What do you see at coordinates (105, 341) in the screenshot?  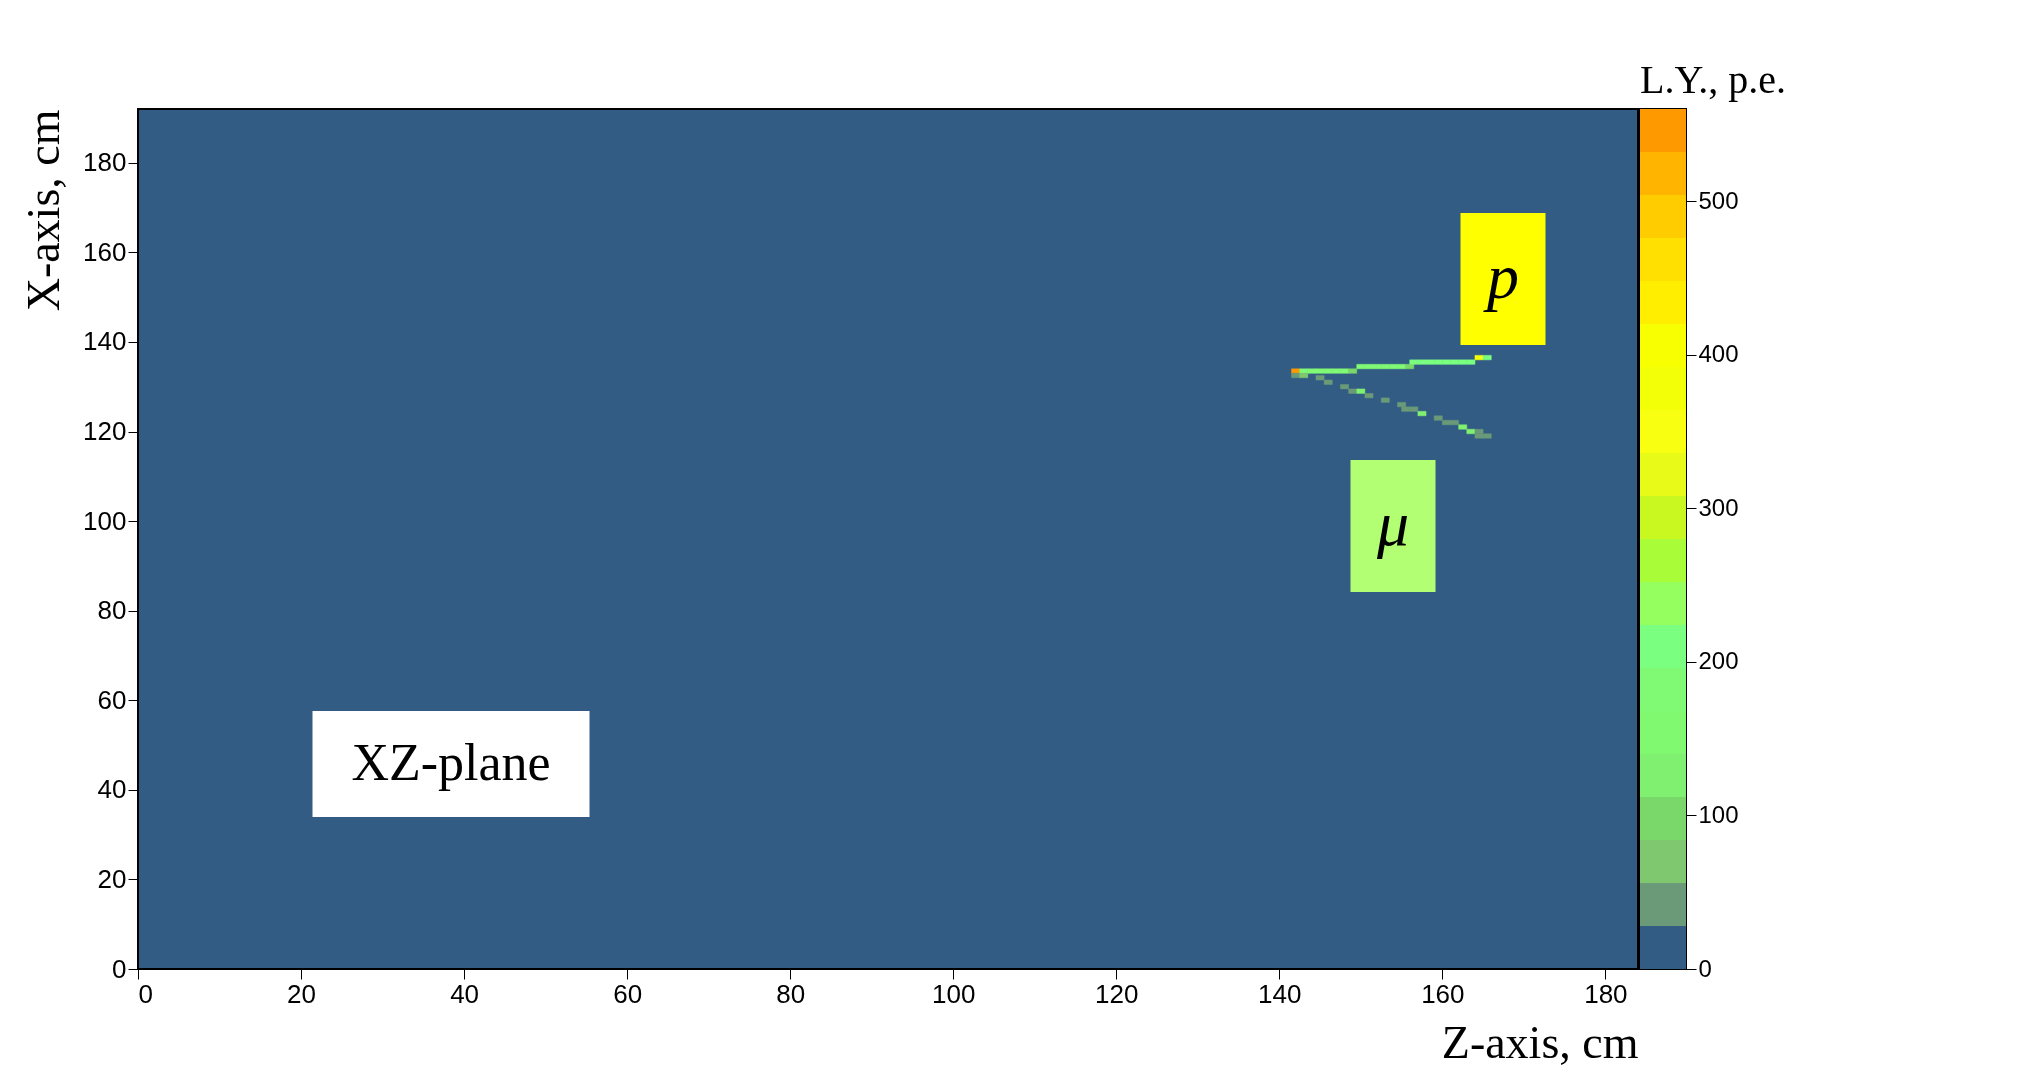 I see `y-tick-label: 140` at bounding box center [105, 341].